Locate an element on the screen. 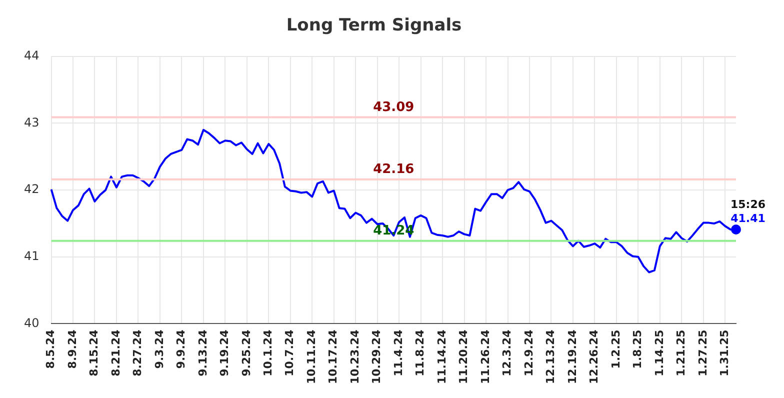 The height and width of the screenshot is (398, 784). x-tick-label: 1.21.25 is located at coordinates (681, 353).